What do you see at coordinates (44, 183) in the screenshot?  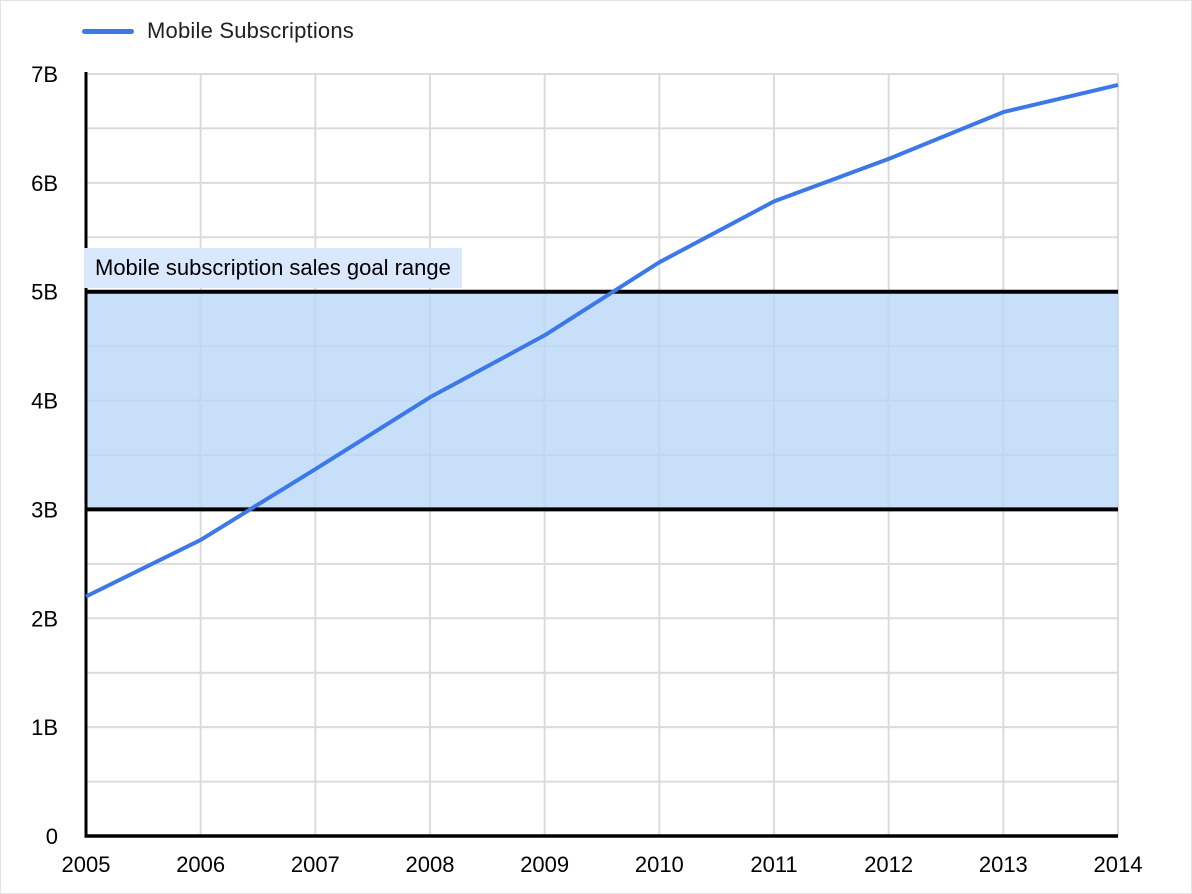 I see `y-tick-label: 6B` at bounding box center [44, 183].